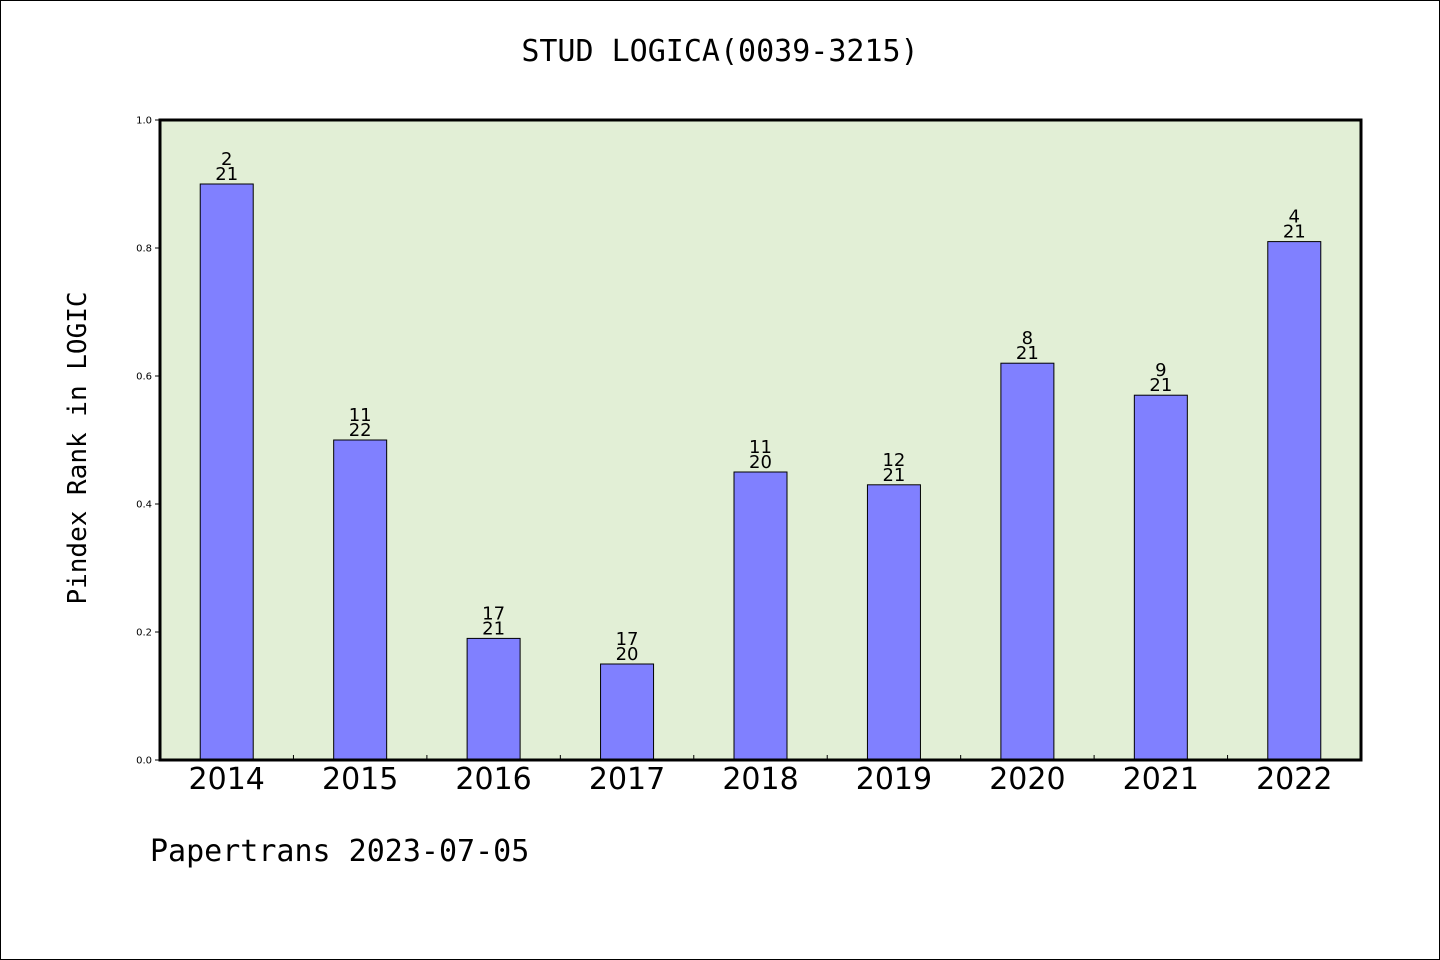  I want to click on y-tick-label: 1.0, so click(144, 121).